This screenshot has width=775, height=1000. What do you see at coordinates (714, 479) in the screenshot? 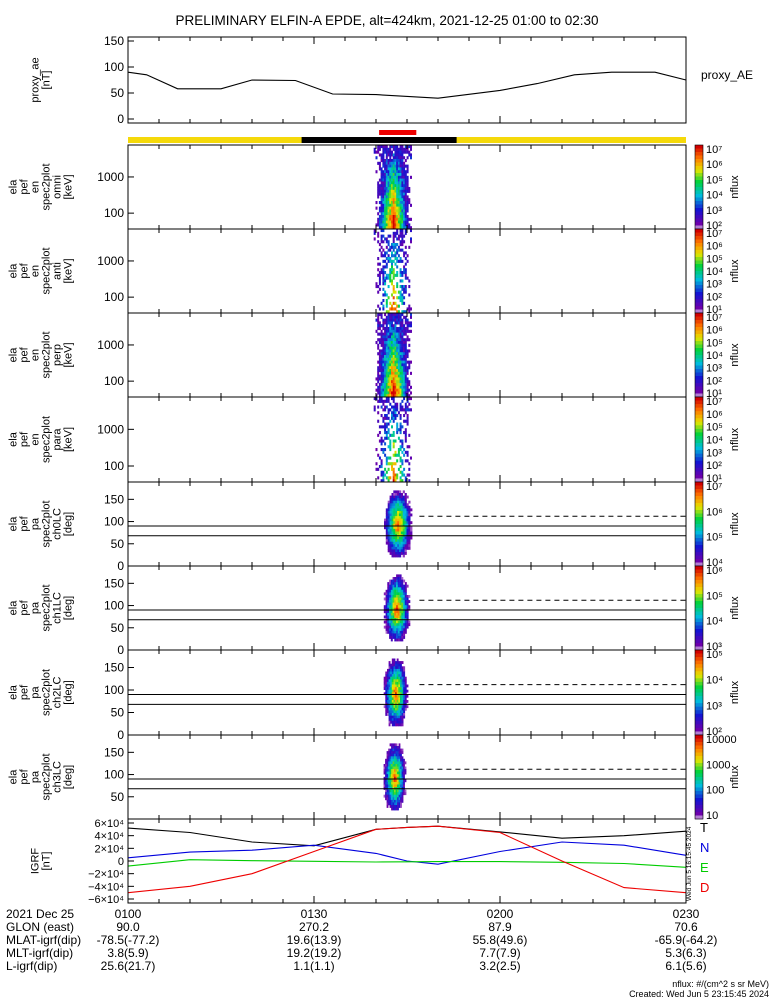
I see `colorbar-tick-label: 10¹` at bounding box center [714, 479].